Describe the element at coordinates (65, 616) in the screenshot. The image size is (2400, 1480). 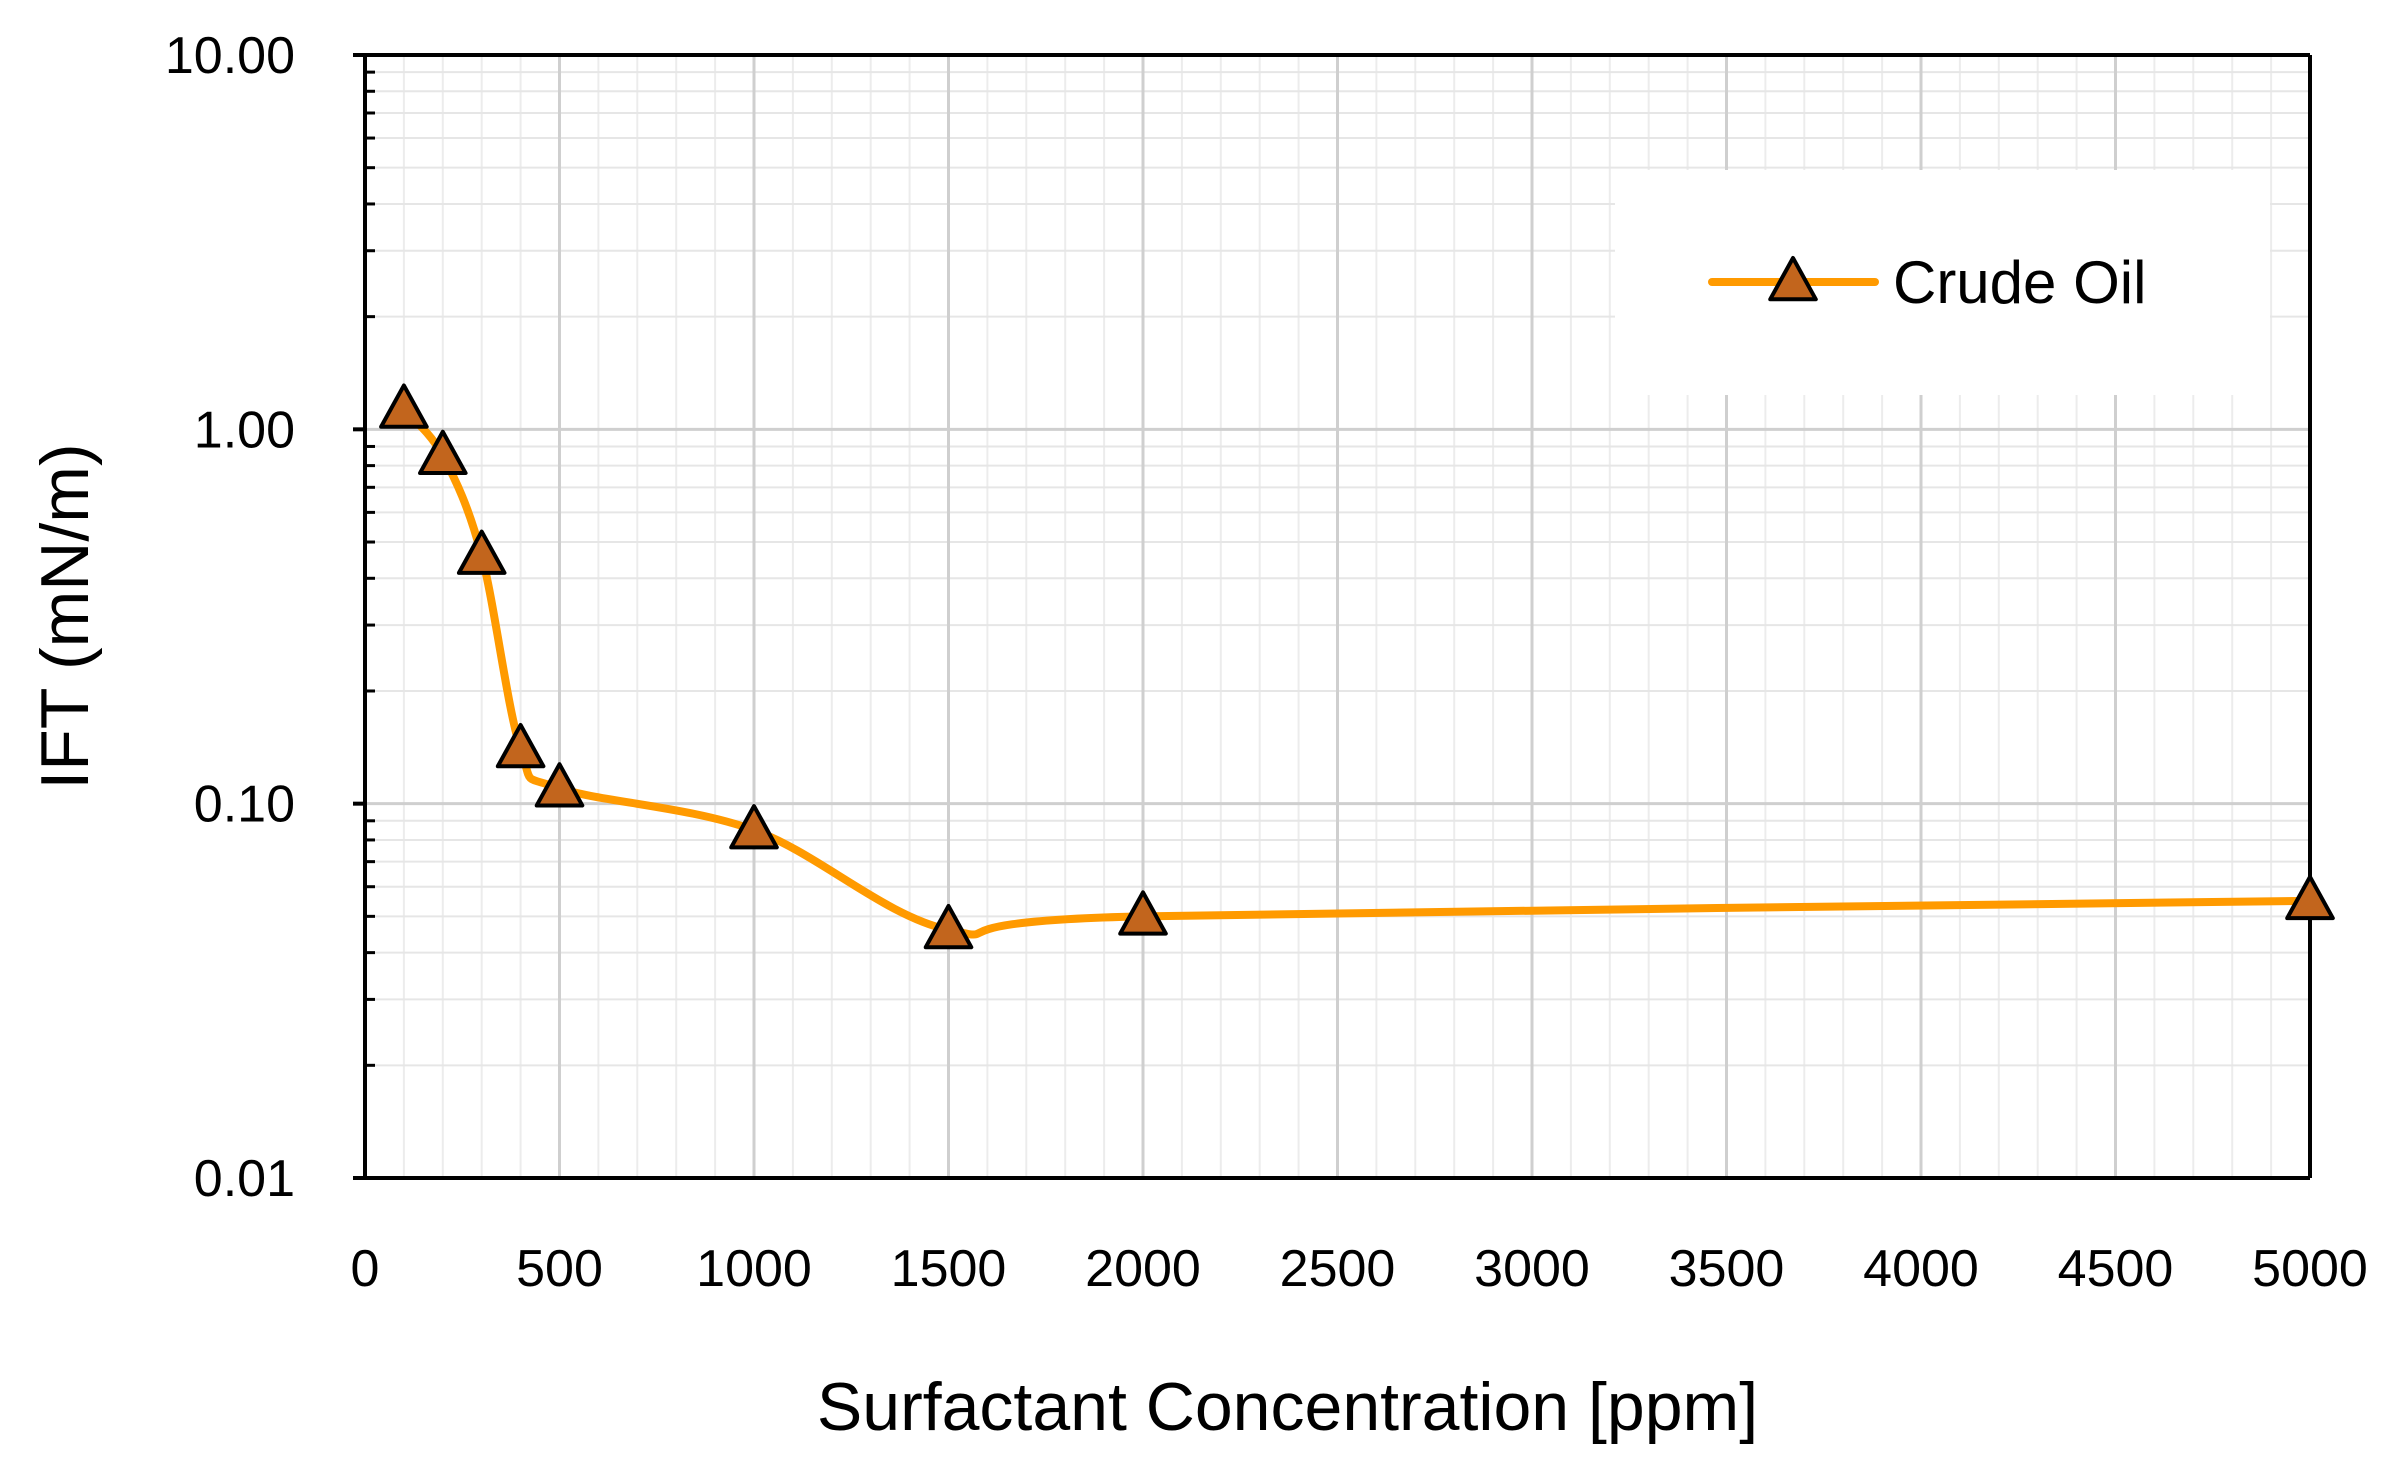
I see `y-axis-title: IFT (mN/m)` at that location.